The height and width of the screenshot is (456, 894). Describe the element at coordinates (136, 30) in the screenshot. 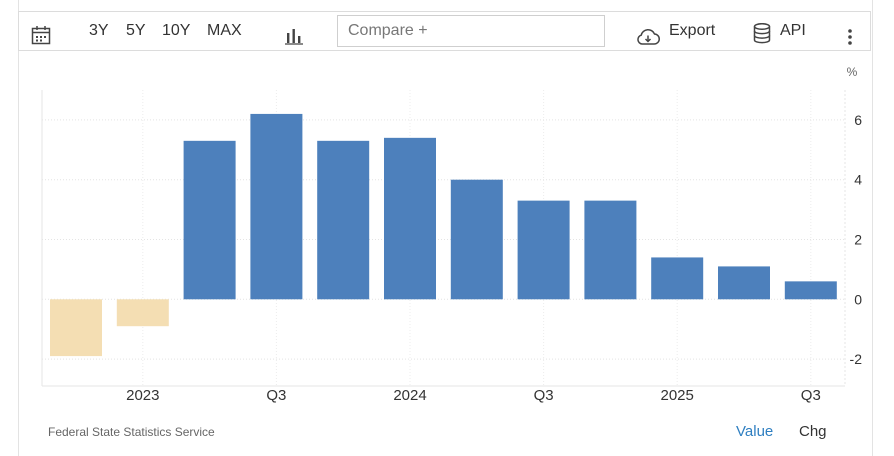

I see `range-5y-button: 5Y` at that location.